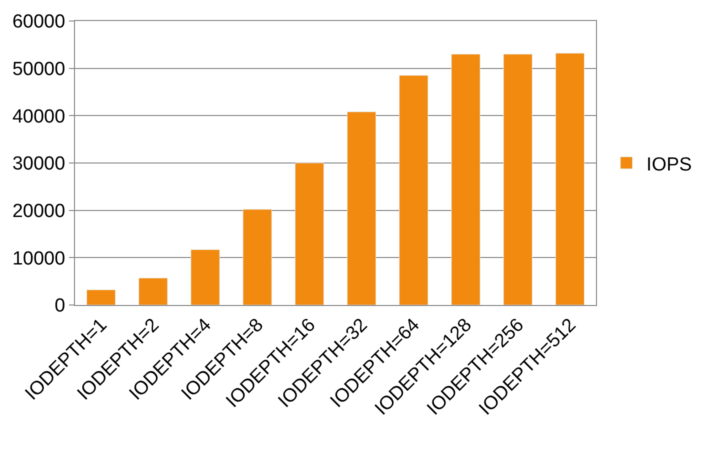  What do you see at coordinates (39, 259) in the screenshot?
I see `y-tick-label: 10000` at bounding box center [39, 259].